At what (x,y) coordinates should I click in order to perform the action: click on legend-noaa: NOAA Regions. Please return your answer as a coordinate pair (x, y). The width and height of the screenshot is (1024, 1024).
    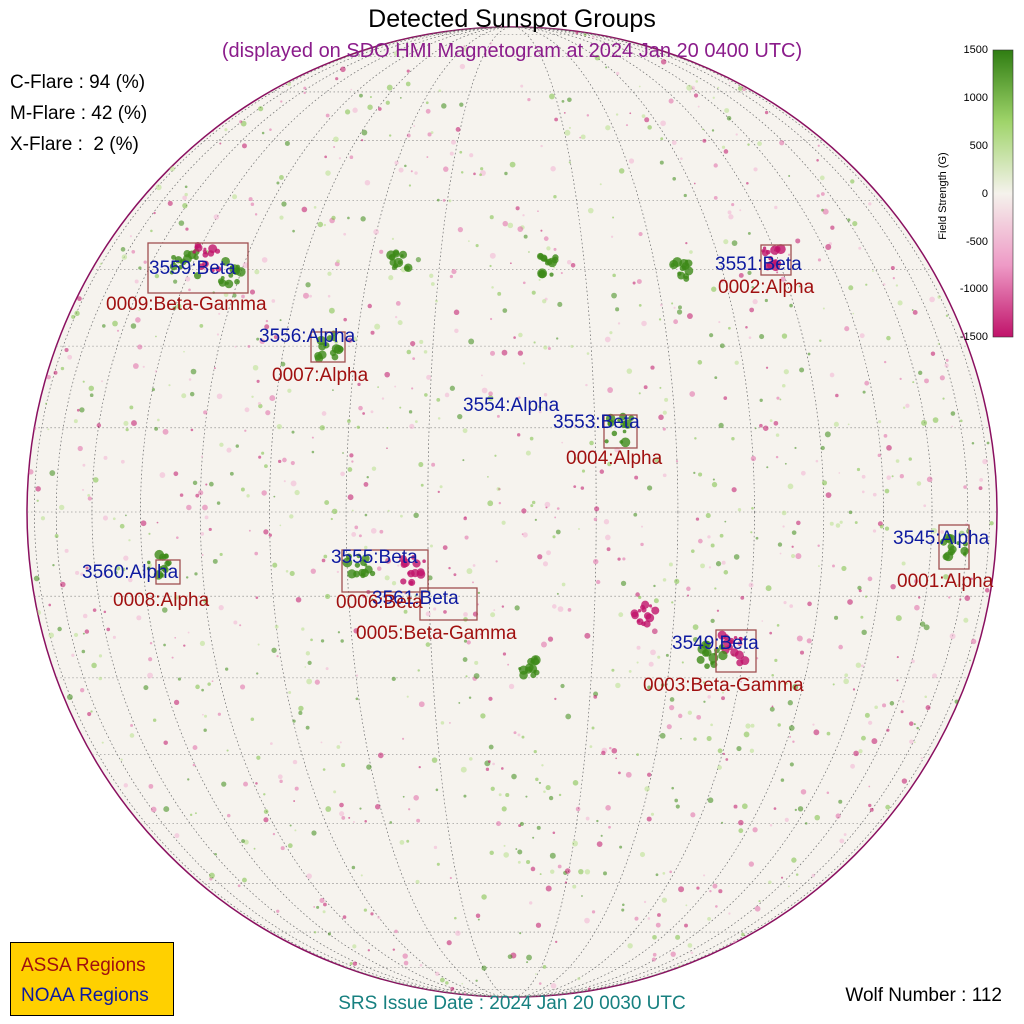
    Looking at the image, I should click on (85, 995).